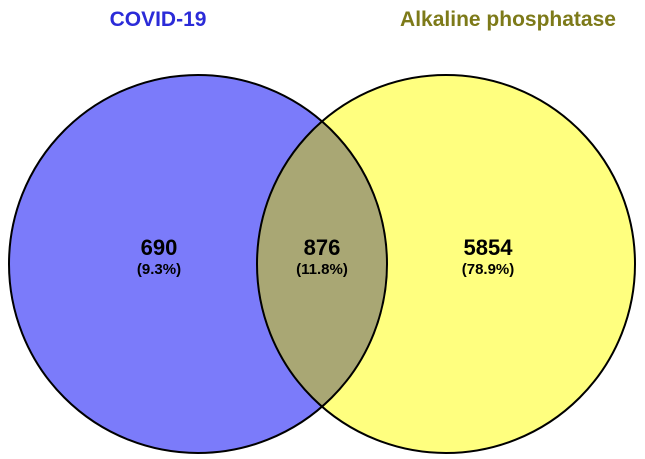  What do you see at coordinates (159, 269) in the screenshot?
I see `left-only-percent: (9.3%)` at bounding box center [159, 269].